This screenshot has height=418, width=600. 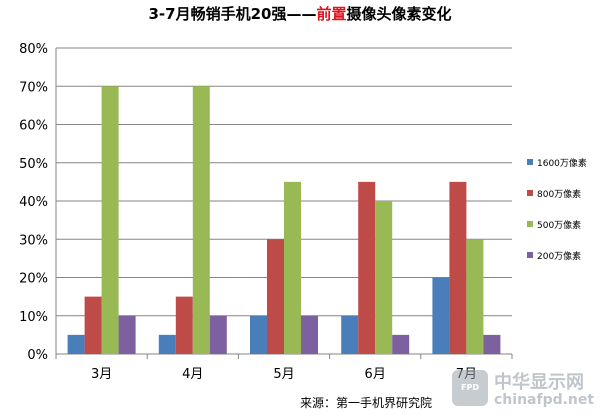 I want to click on title-suffix: 摄像头像素变化, so click(x=399, y=14).